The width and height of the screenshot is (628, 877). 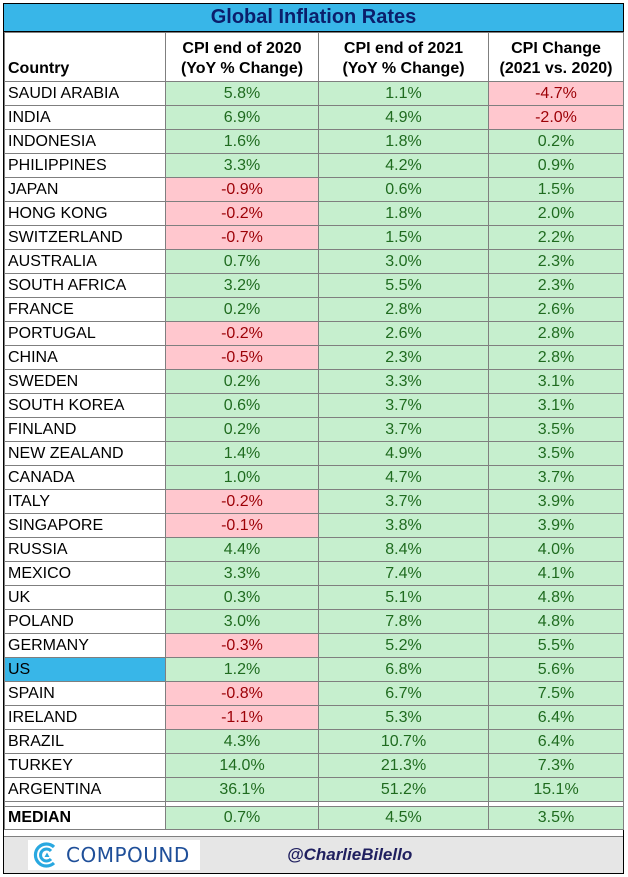 I want to click on cpi-change-cell: 2.8%, so click(x=556, y=357).